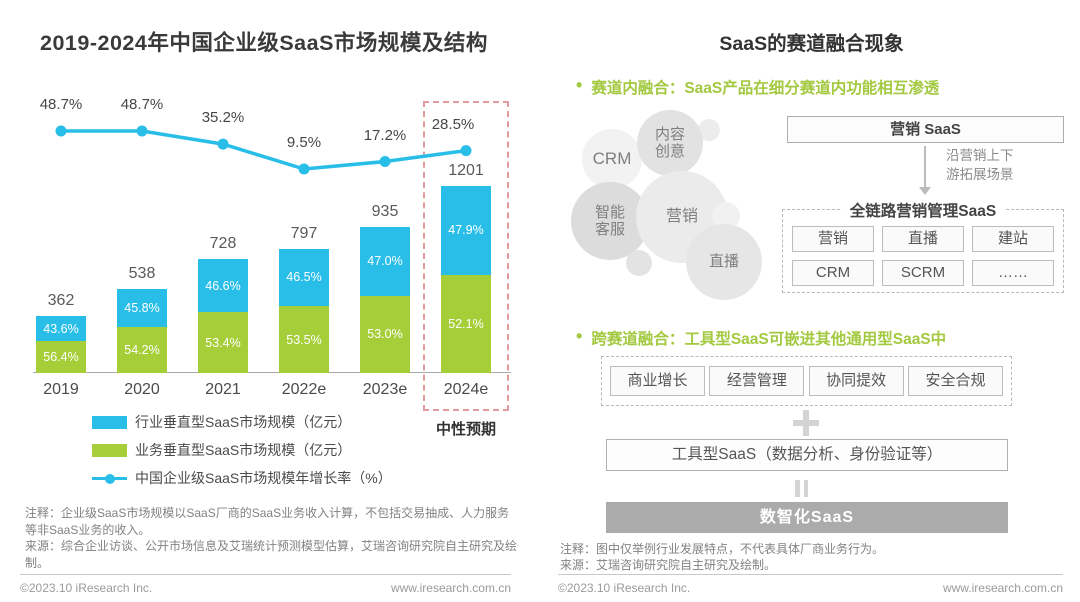 The width and height of the screenshot is (1080, 602). I want to click on segment-value-label: 52.1%, so click(466, 324).